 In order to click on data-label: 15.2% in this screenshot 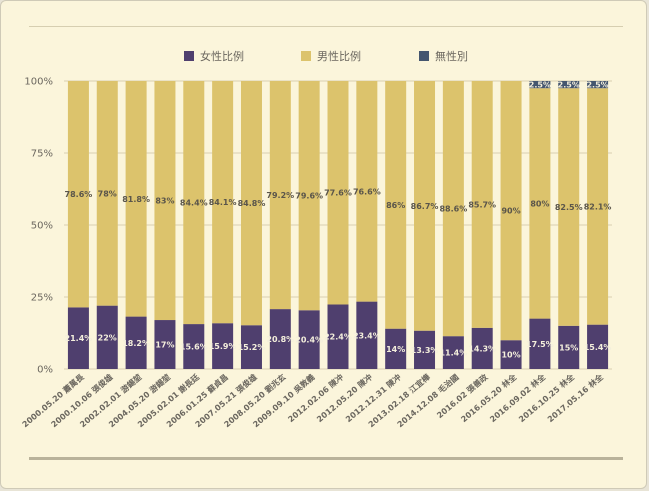, I will do `click(252, 347)`.